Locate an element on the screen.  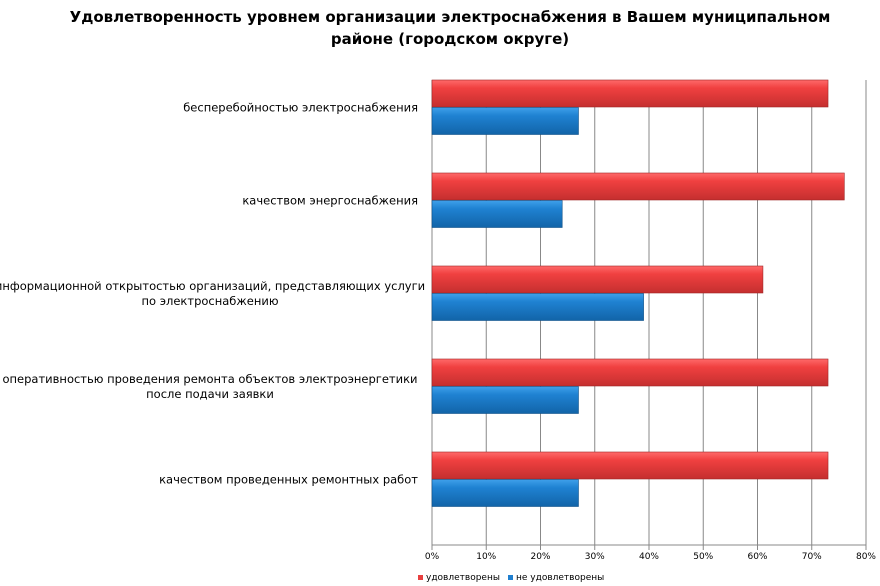
tick-label: 80% is located at coordinates (866, 557).